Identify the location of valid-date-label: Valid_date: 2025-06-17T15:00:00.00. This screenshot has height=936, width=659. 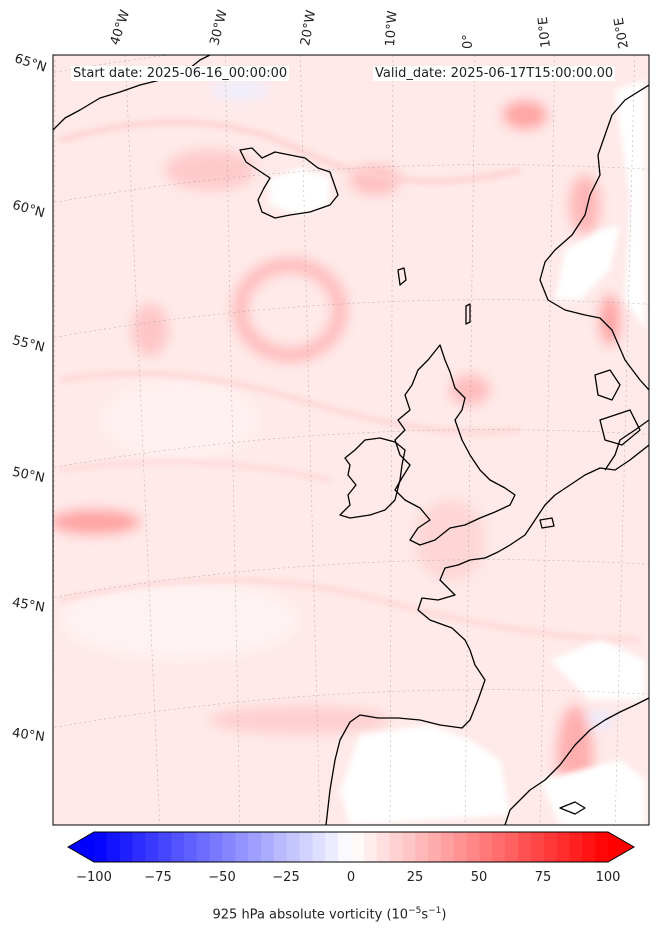
(494, 73).